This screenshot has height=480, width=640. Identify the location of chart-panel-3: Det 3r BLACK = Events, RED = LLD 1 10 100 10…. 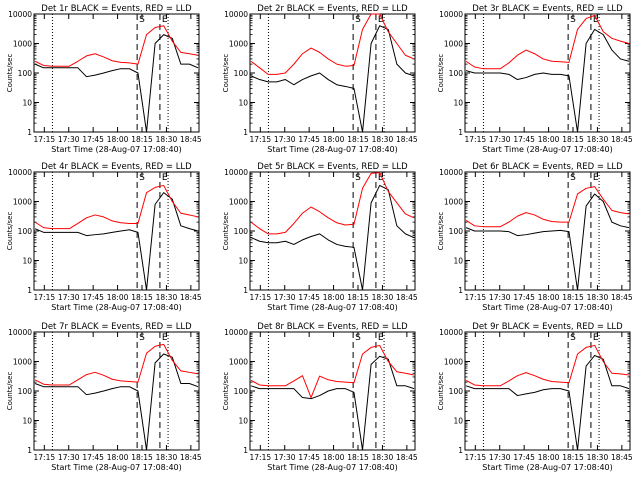
(535, 79).